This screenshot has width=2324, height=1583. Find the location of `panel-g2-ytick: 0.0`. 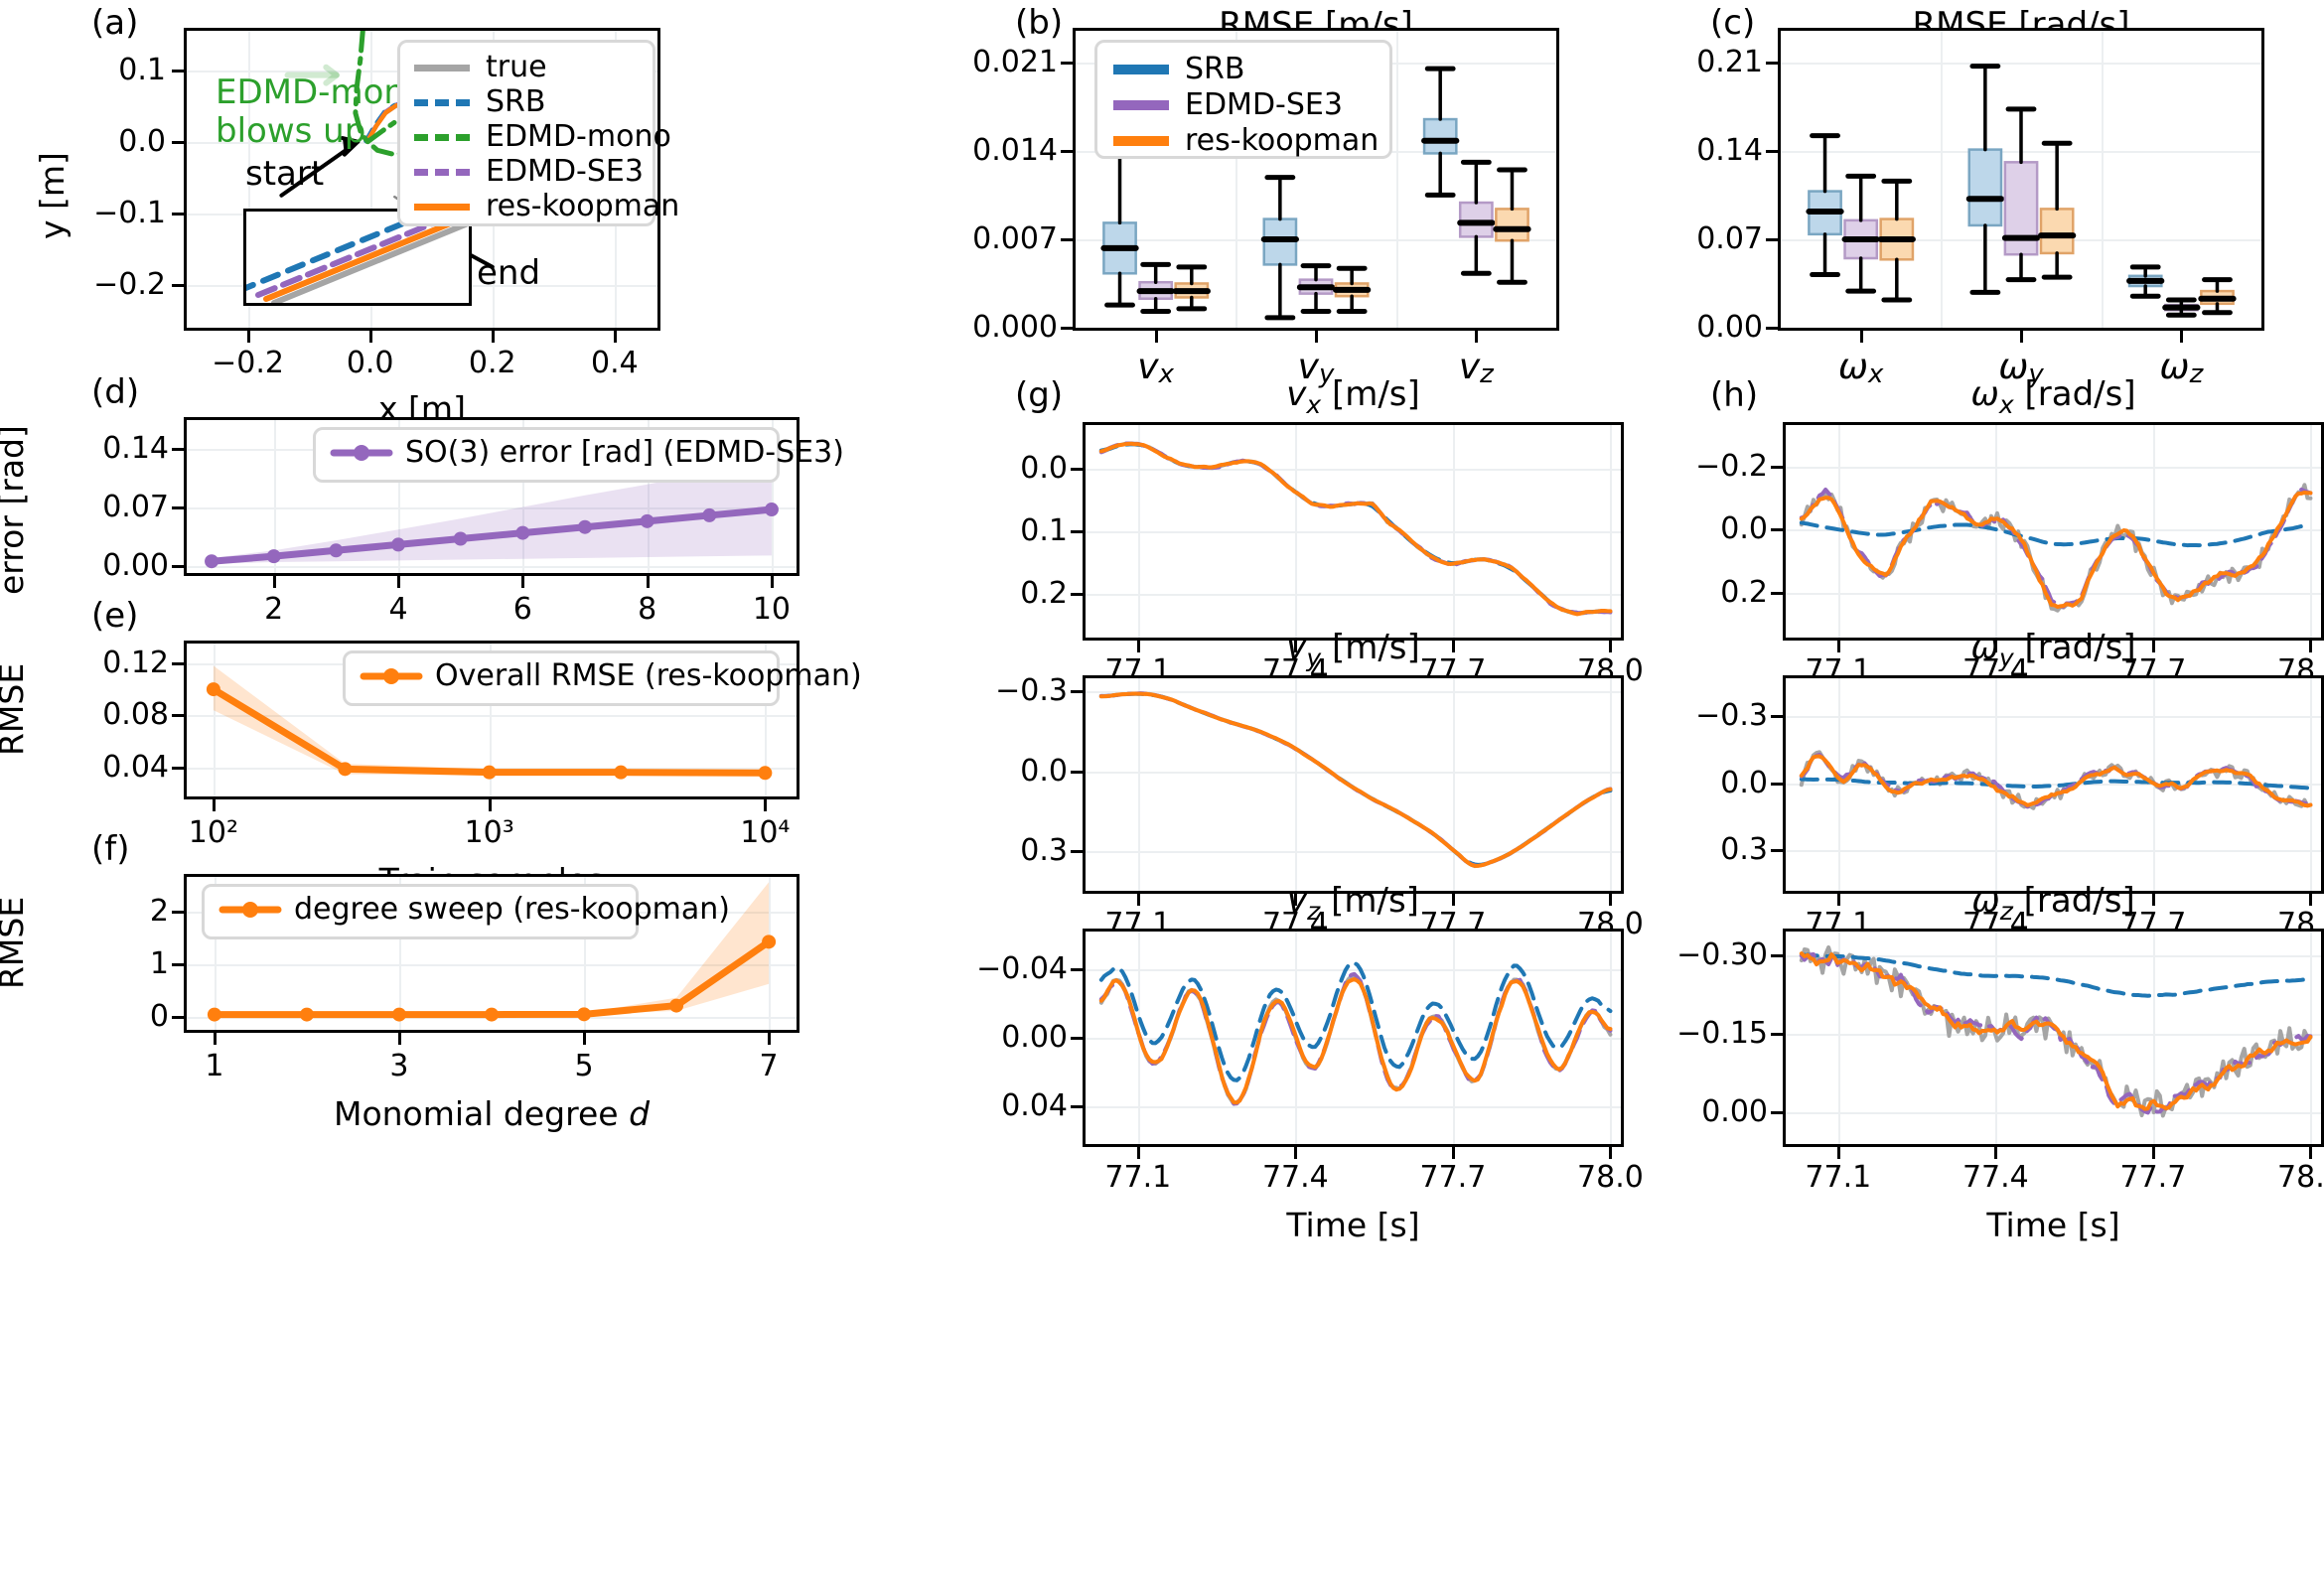

panel-g2-ytick: 0.0 is located at coordinates (1044, 771).